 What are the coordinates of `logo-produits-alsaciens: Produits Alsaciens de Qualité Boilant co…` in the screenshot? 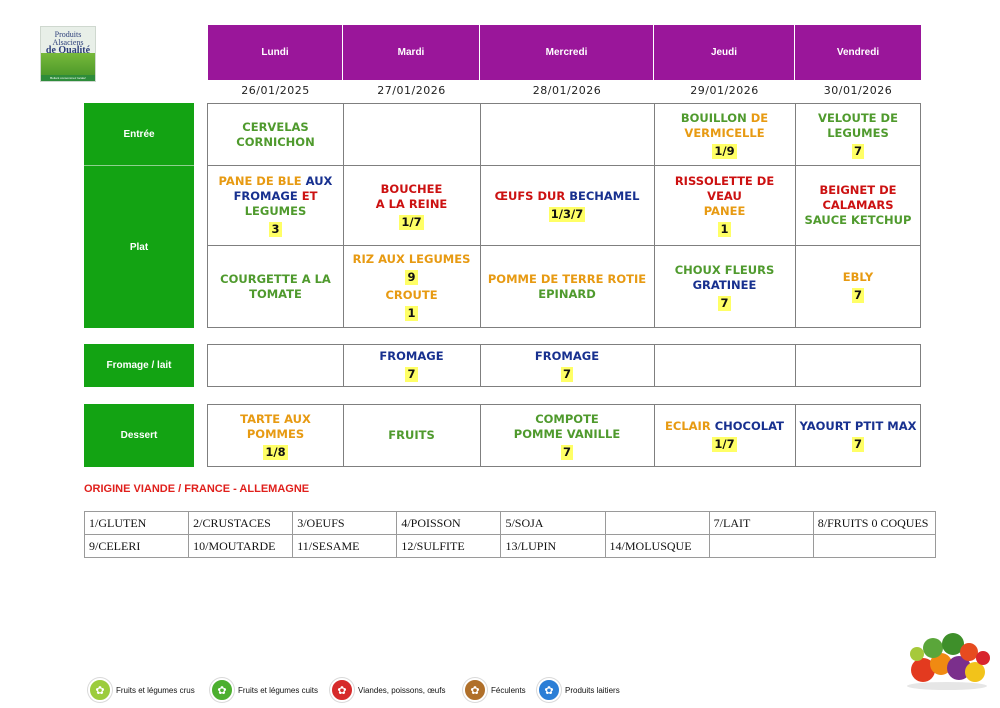 It's located at (68, 54).